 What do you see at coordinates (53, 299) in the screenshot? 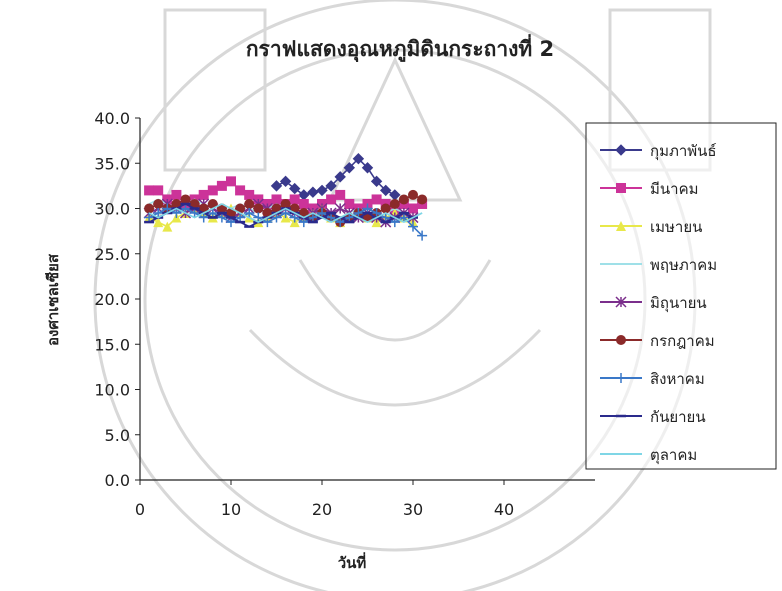
I see `y-axis-label: องศาเซลเซียส` at bounding box center [53, 299].